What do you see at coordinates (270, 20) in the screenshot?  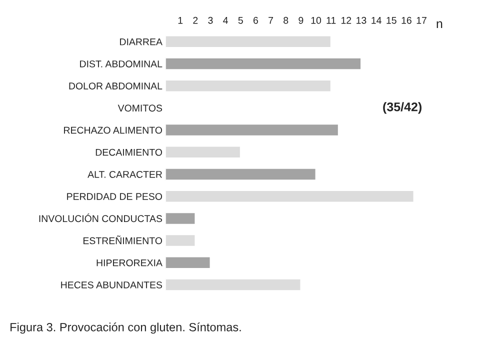 I see `x-tick-label: 7` at bounding box center [270, 20].